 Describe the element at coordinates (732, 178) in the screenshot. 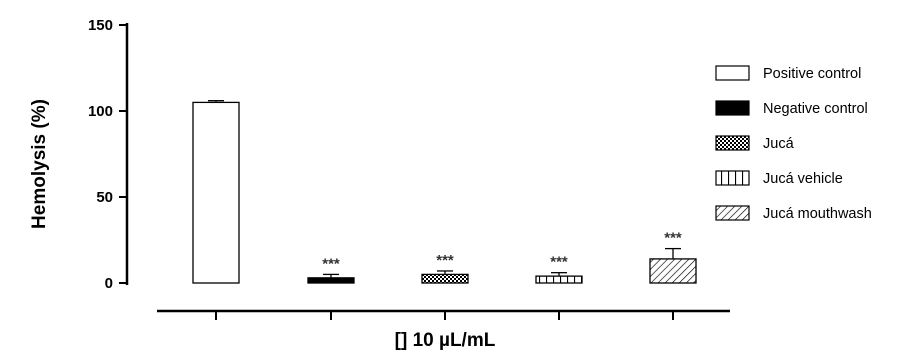

I see `legend-swatch-juca-vehicle` at that location.